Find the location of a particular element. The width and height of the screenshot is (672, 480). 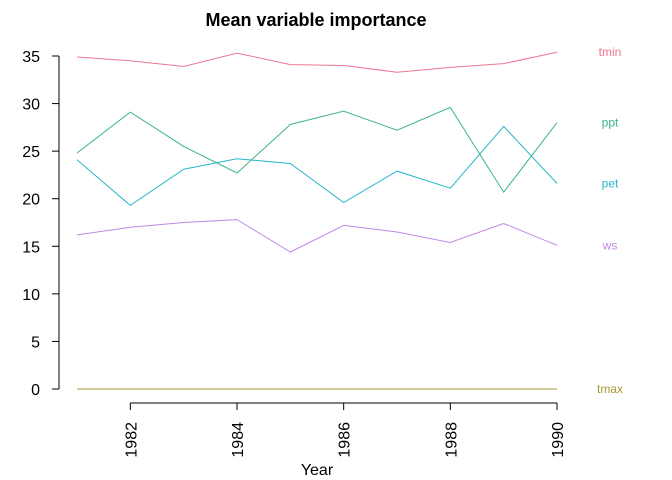

series-label-tmax: tmax is located at coordinates (610, 389).